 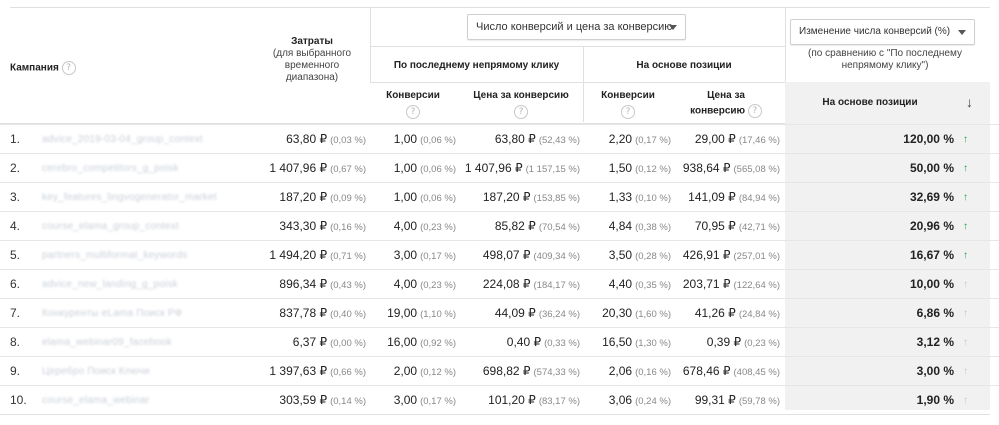 I want to click on cell-percent: (0,10 %), so click(x=653, y=198).